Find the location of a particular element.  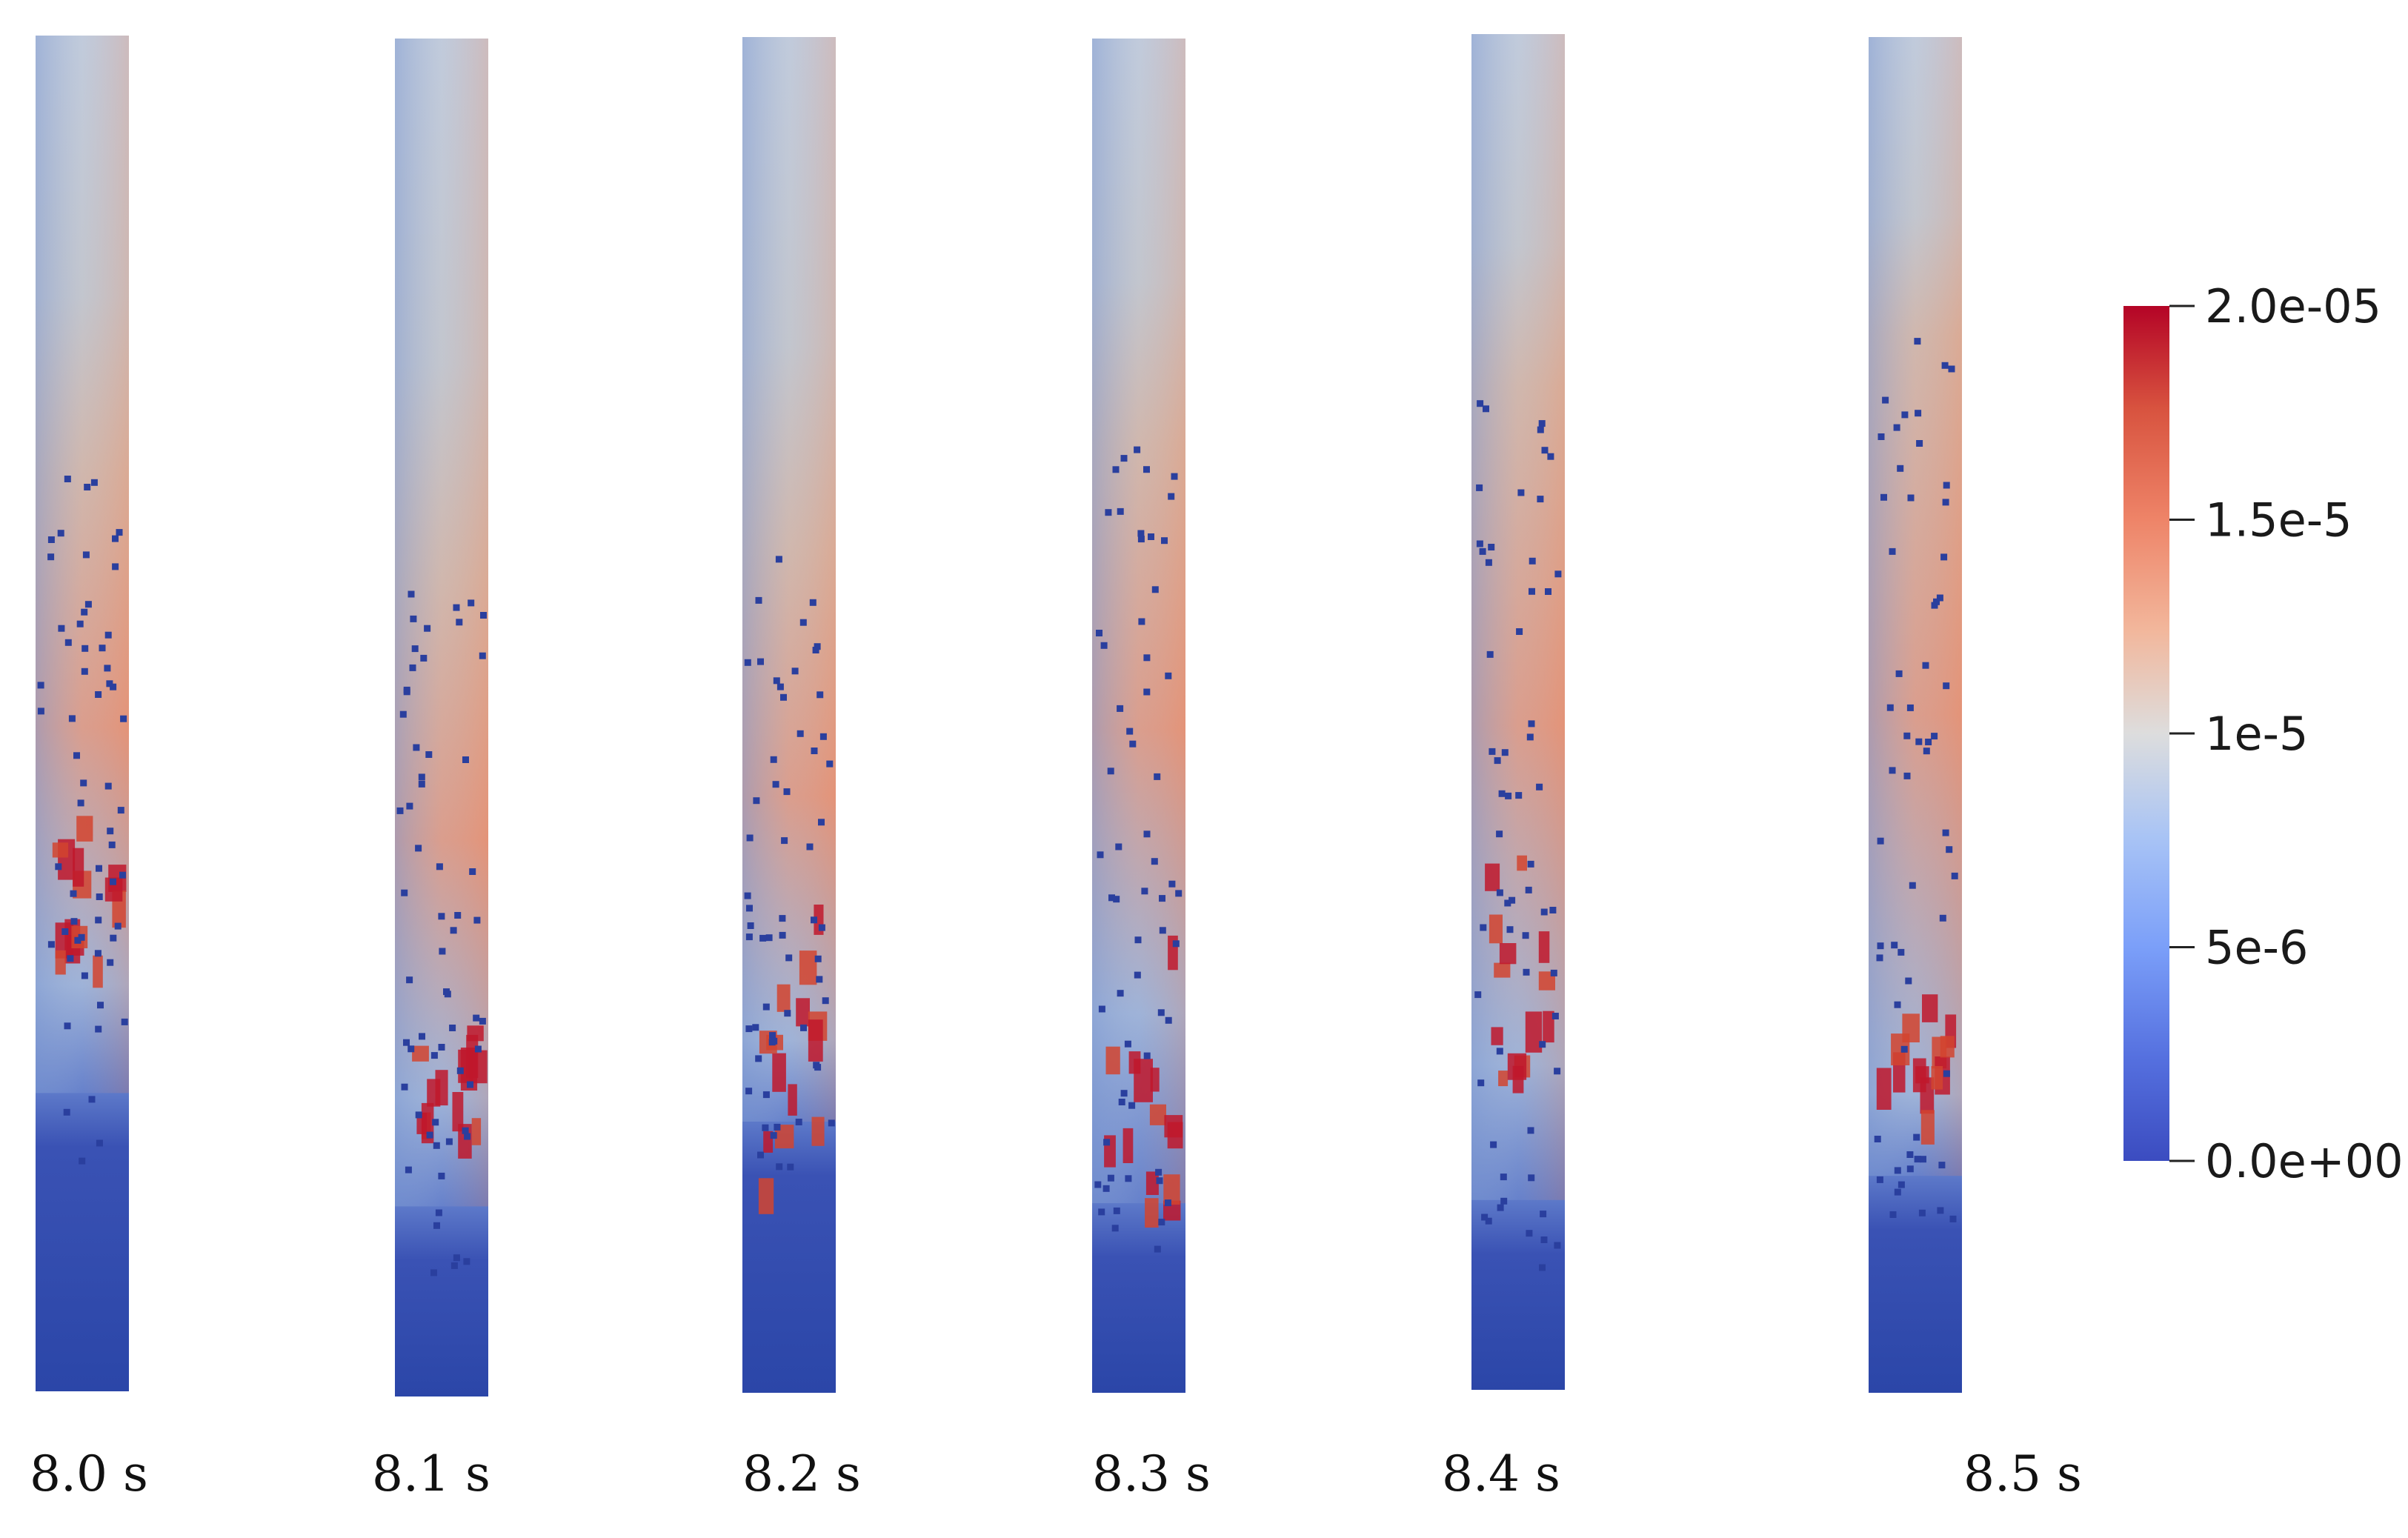

time-label: 8.1 s is located at coordinates (431, 1473).